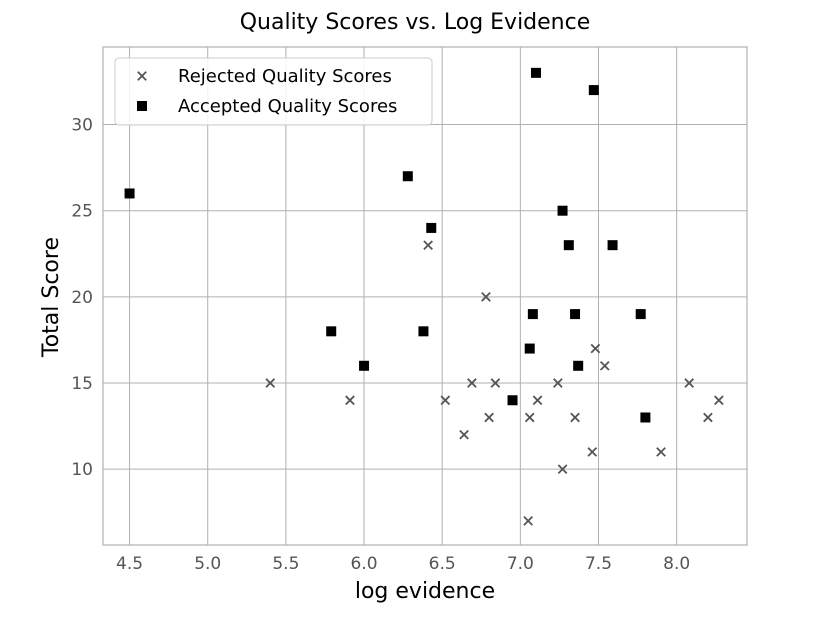 Image resolution: width=830 pixels, height=623 pixels. Describe the element at coordinates (51, 297) in the screenshot. I see `y-axis-label: Total Score` at that location.